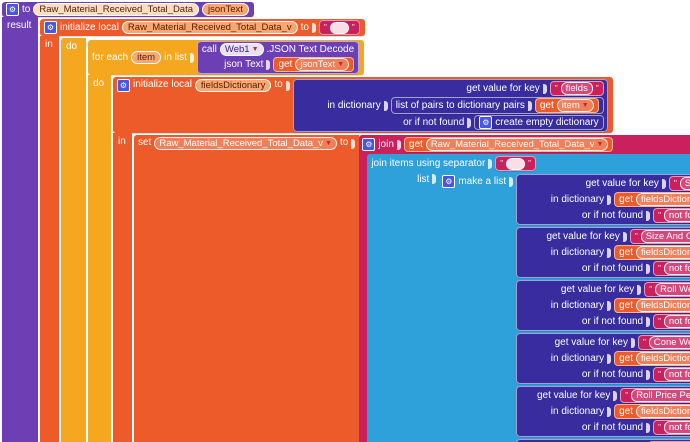  What do you see at coordinates (146, 57) in the screenshot?
I see `loop-item-field: item` at bounding box center [146, 57].